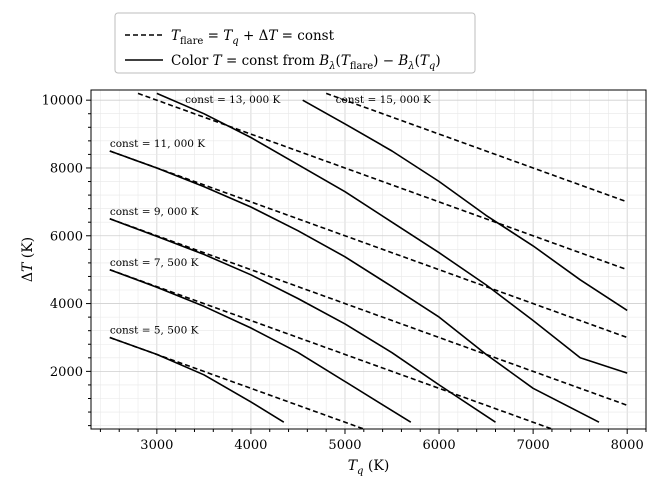  I want to click on x-tick-label: 3000, so click(156, 445).